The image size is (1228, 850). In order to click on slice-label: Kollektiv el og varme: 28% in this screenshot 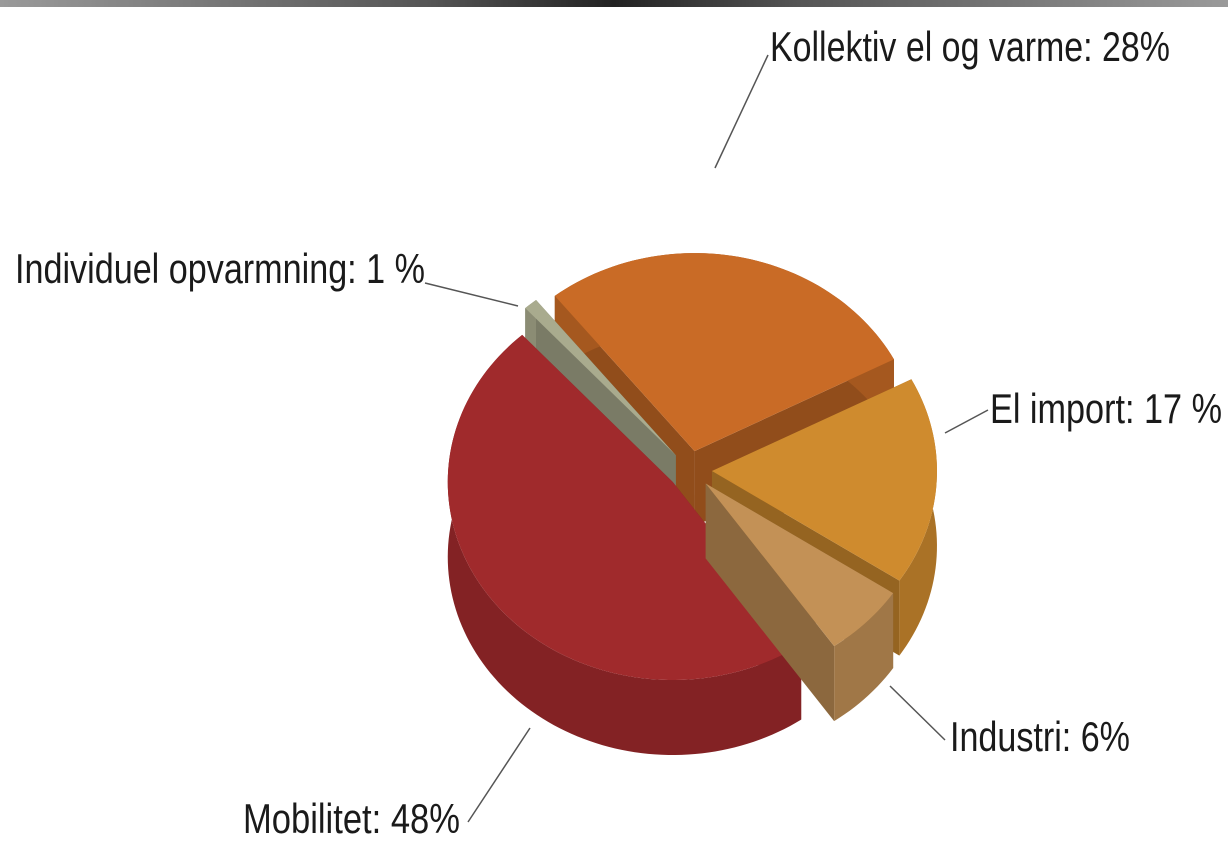, I will do `click(970, 46)`.